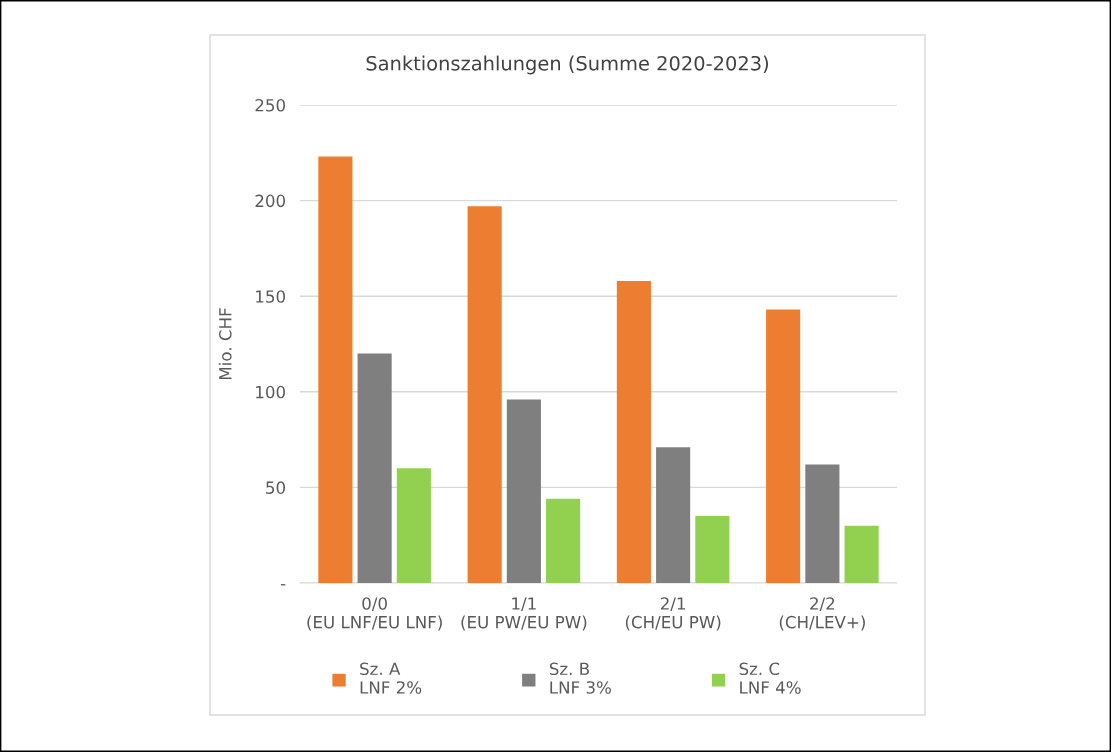 The image size is (1111, 752). I want to click on y-axis-title: Mio. CHF, so click(225, 343).